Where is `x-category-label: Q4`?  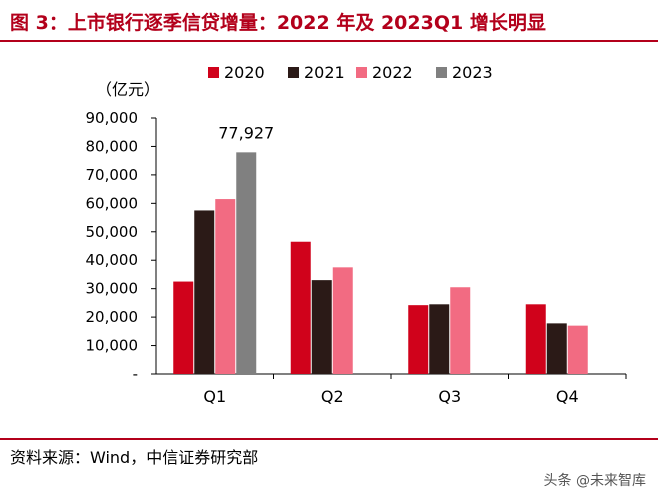
x-category-label: Q4 is located at coordinates (567, 396).